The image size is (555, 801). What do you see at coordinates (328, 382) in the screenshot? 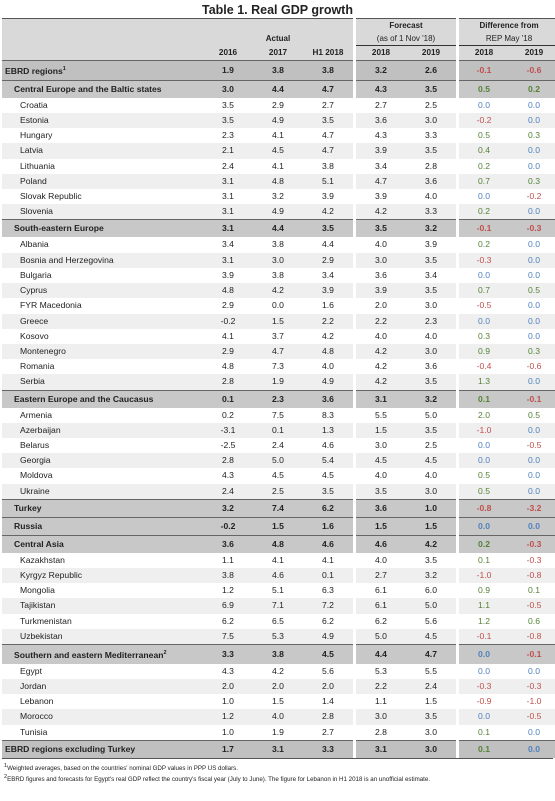
I see `actual-cell: 4.9` at bounding box center [328, 382].